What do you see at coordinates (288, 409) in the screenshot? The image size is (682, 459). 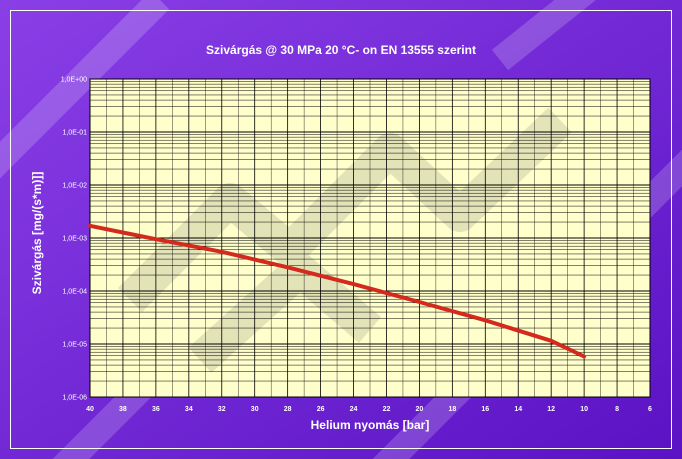 I see `x-tick-label: 28` at bounding box center [288, 409].